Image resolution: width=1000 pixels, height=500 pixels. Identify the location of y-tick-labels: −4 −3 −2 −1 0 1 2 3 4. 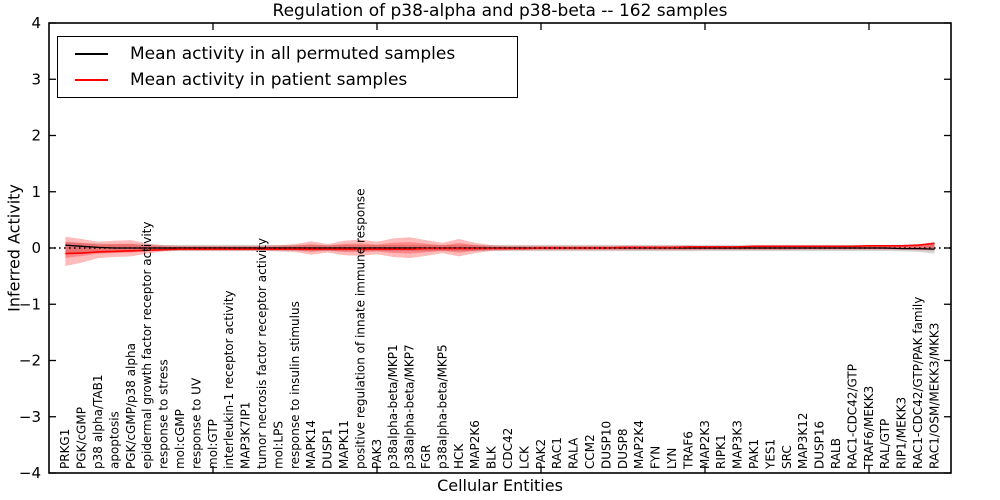
(30, 248).